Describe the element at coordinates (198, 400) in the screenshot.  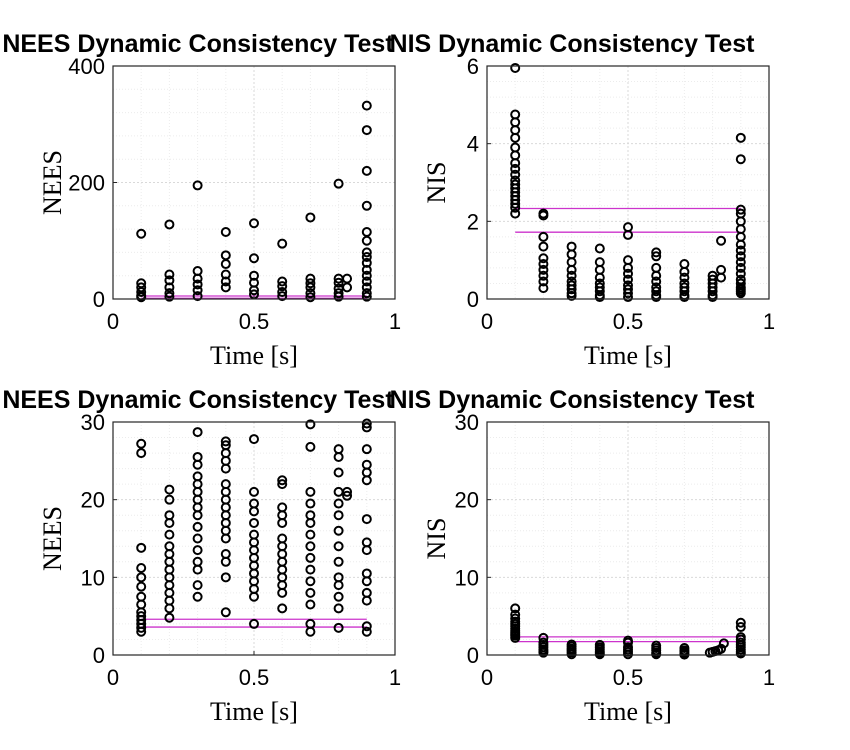
I see `panel-3-title: NEES Dynamic Consistency Test` at that location.